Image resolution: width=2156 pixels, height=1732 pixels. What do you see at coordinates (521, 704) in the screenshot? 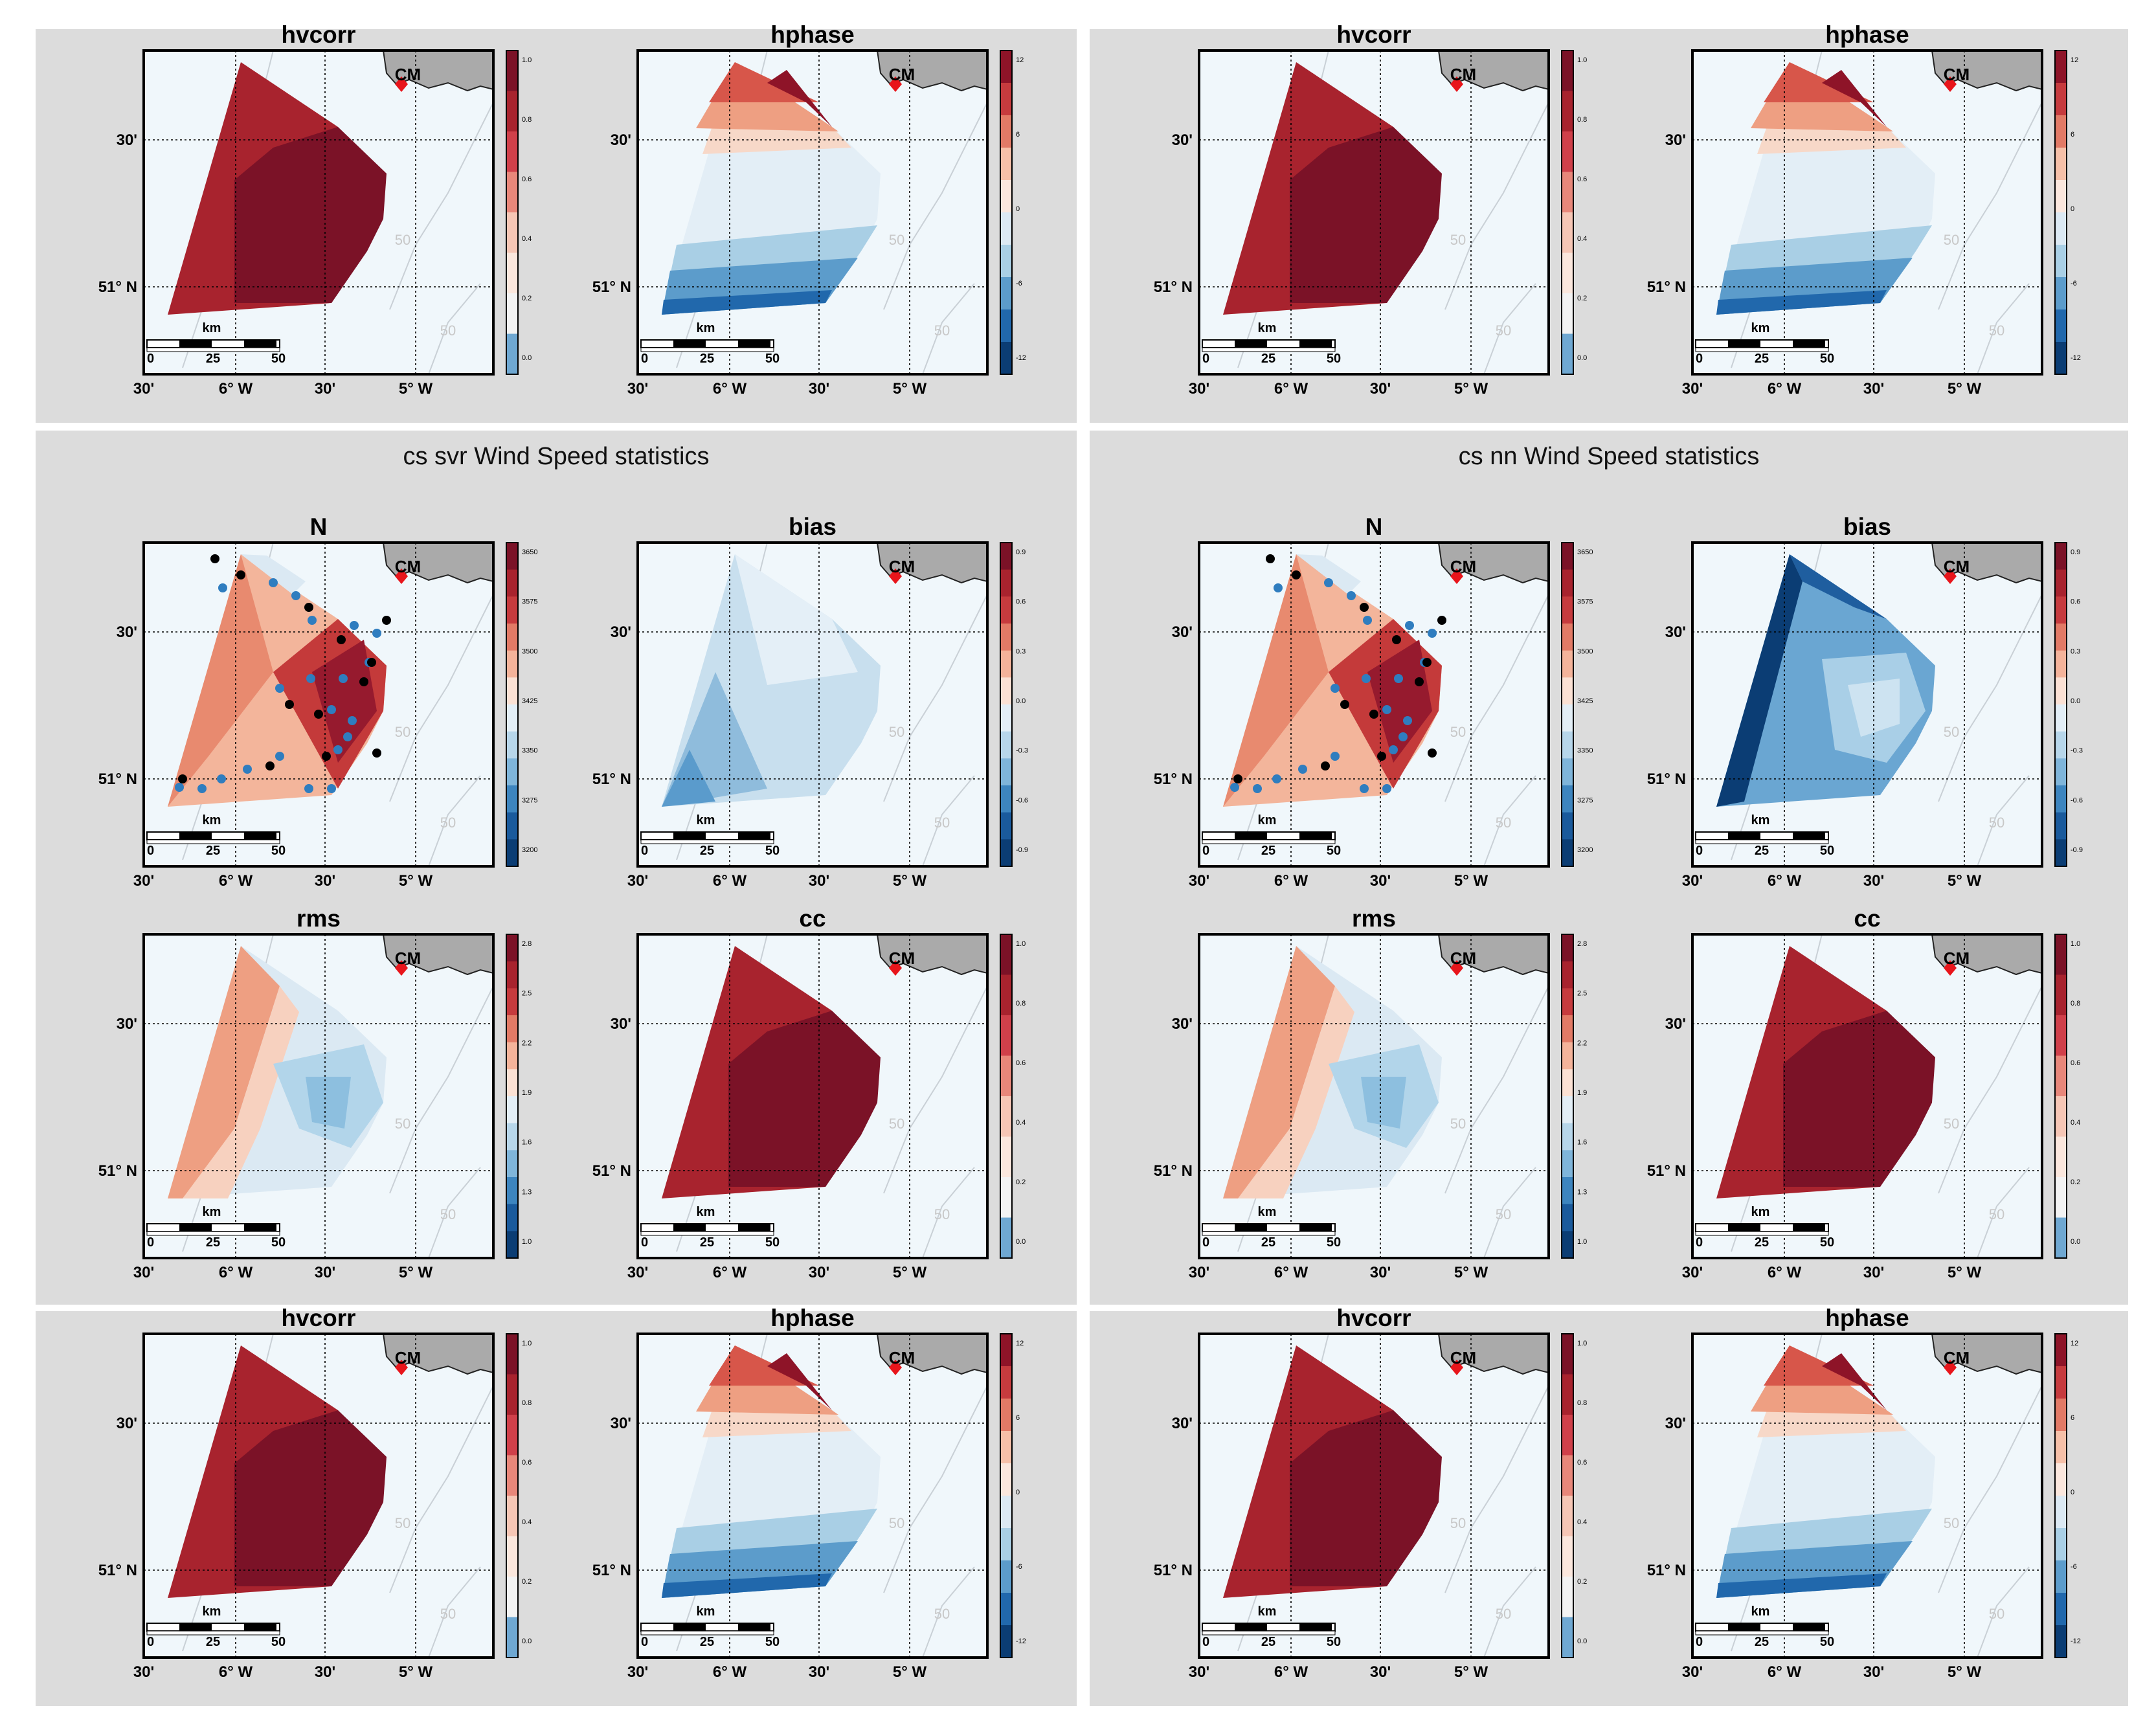
I see `colorbar: 3650 3575 3500 3425 3350 3275 3200` at bounding box center [521, 704].